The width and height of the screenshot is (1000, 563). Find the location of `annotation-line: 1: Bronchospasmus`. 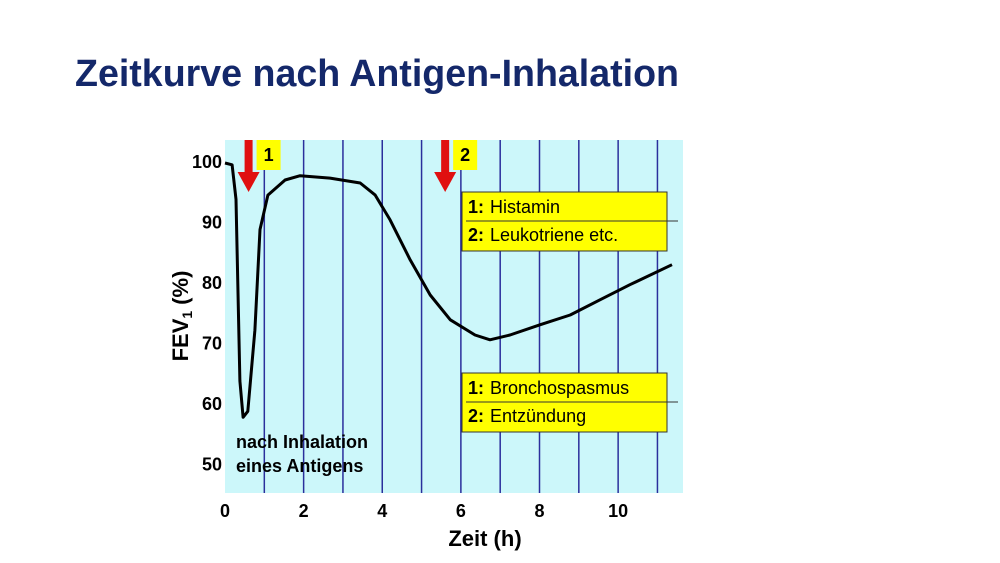

annotation-line: 1: Bronchospasmus is located at coordinates (548, 388).